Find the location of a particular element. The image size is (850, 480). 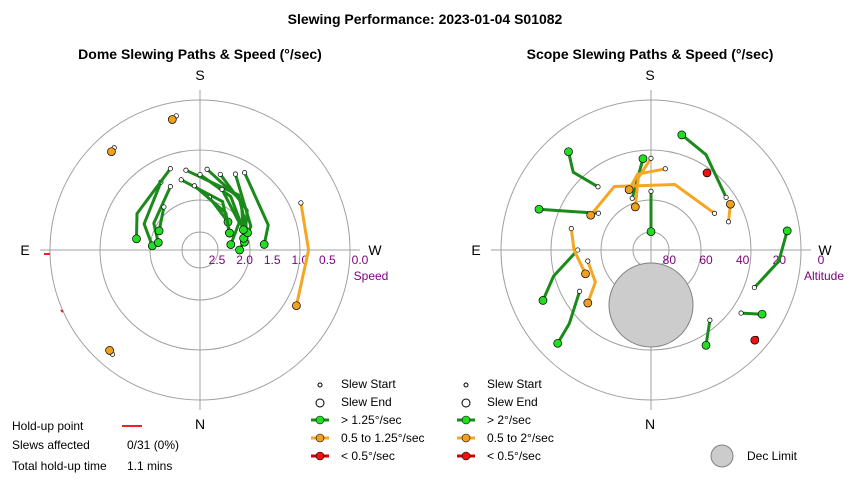

scope-title: Scope Slewing Paths & Speed (°/sec) is located at coordinates (650, 54).